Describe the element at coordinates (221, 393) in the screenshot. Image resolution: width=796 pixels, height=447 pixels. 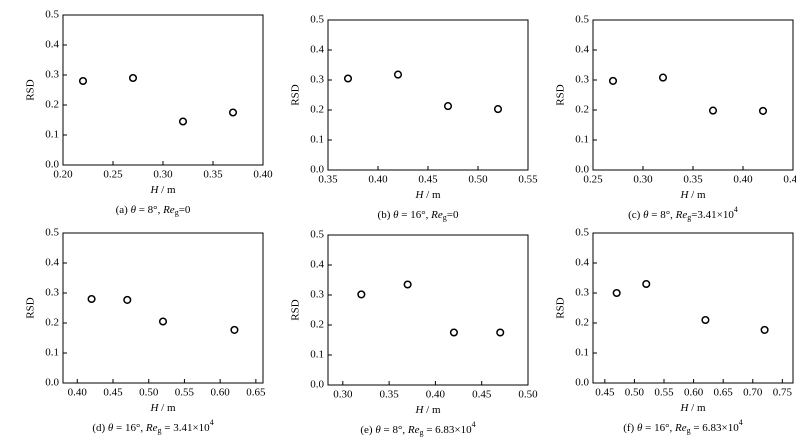
I see `x-tick-label: 0.60` at that location.